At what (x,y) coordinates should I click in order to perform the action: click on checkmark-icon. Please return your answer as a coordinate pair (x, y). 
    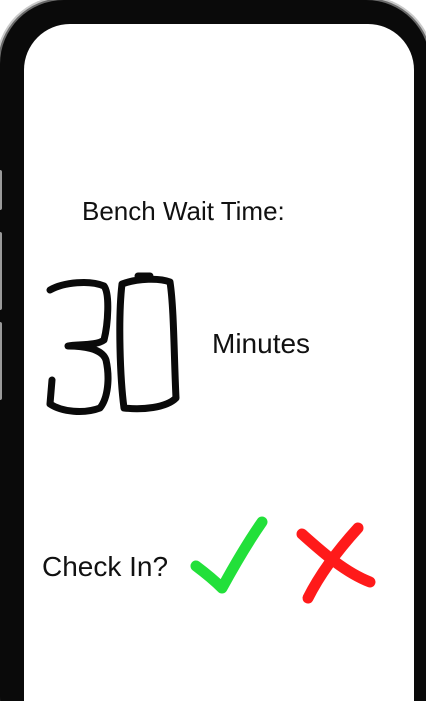
    Looking at the image, I should click on (229, 555).